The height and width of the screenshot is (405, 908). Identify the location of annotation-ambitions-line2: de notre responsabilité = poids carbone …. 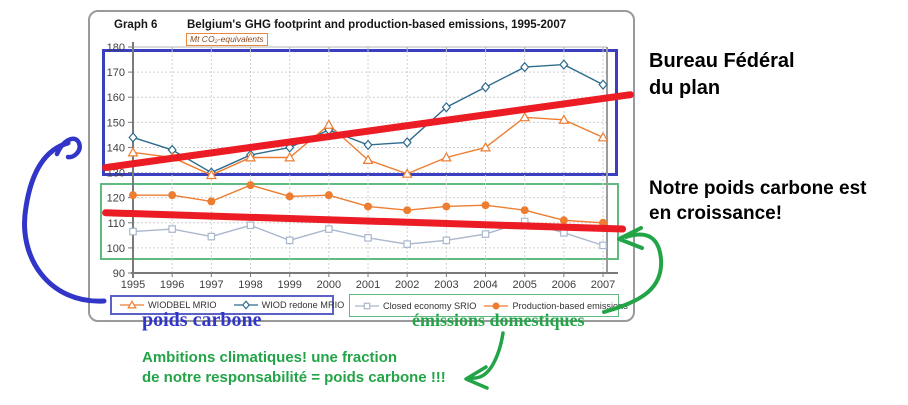
(294, 377).